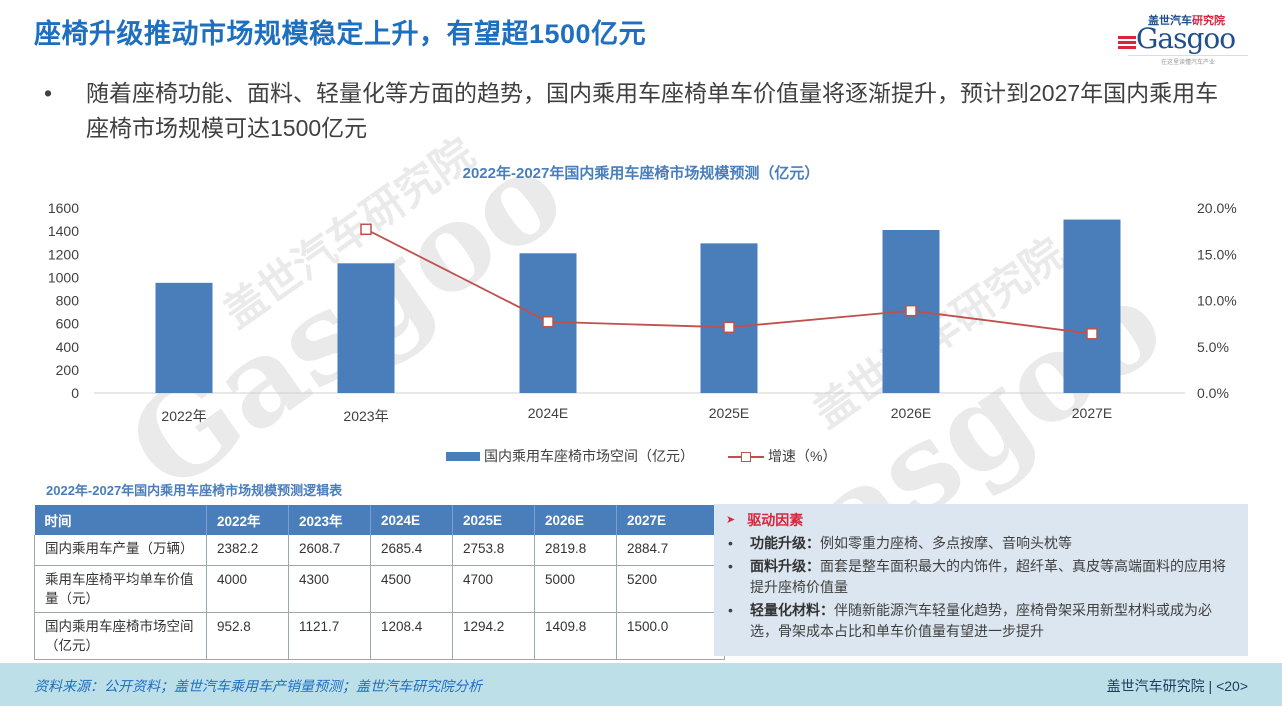  What do you see at coordinates (329, 520) in the screenshot?
I see `table-header-cell: 2023年` at bounding box center [329, 520].